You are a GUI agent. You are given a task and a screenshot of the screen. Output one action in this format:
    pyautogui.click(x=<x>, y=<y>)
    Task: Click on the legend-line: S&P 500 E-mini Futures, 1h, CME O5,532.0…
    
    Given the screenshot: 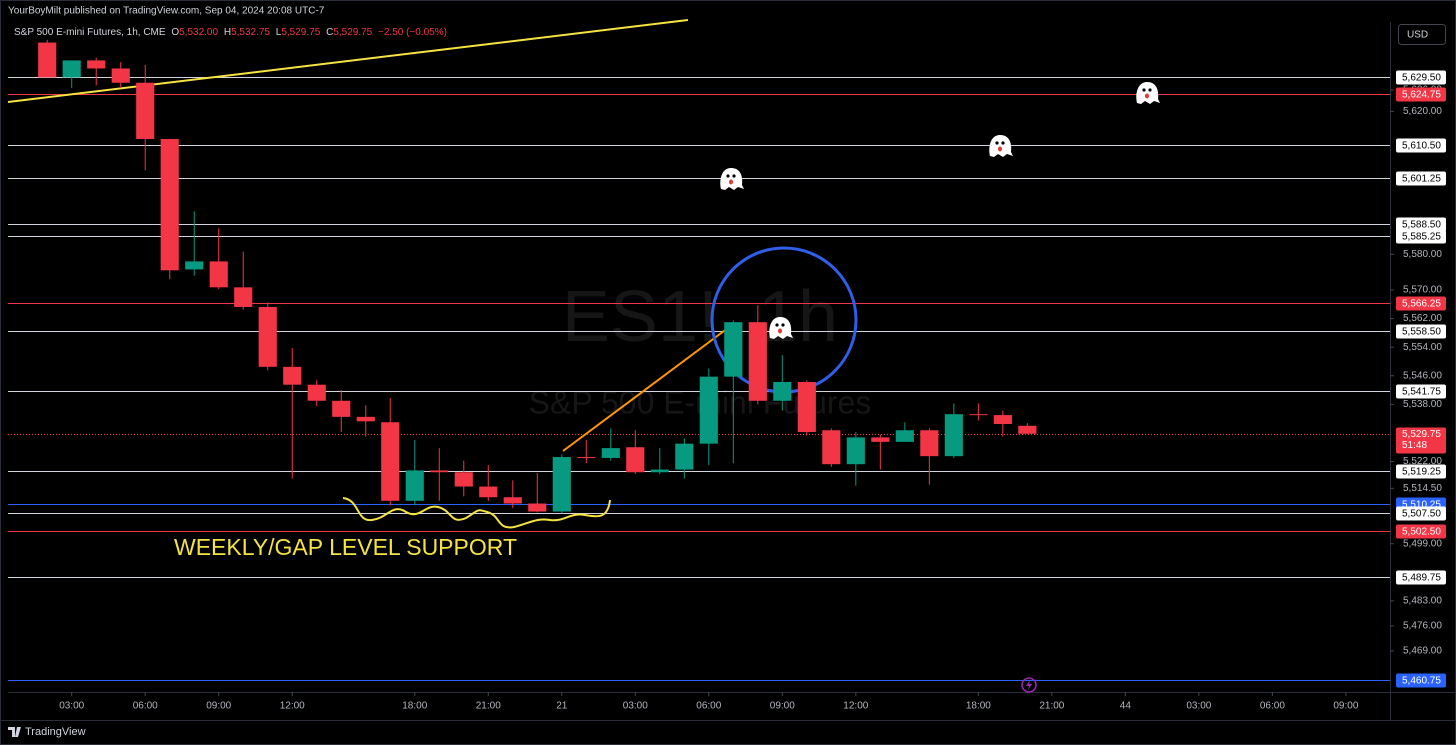 What is the action you would take?
    pyautogui.click(x=230, y=32)
    